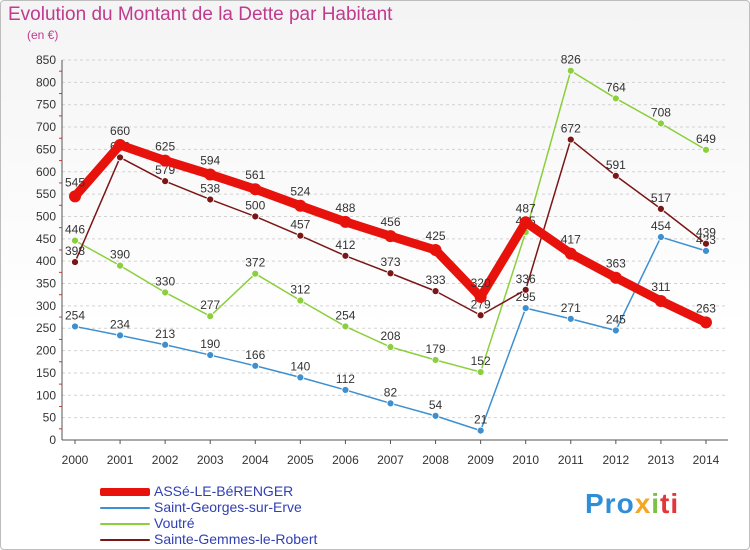 Image resolution: width=750 pixels, height=550 pixels. Describe the element at coordinates (480, 460) in the screenshot. I see `x-tick-label: 2009` at that location.